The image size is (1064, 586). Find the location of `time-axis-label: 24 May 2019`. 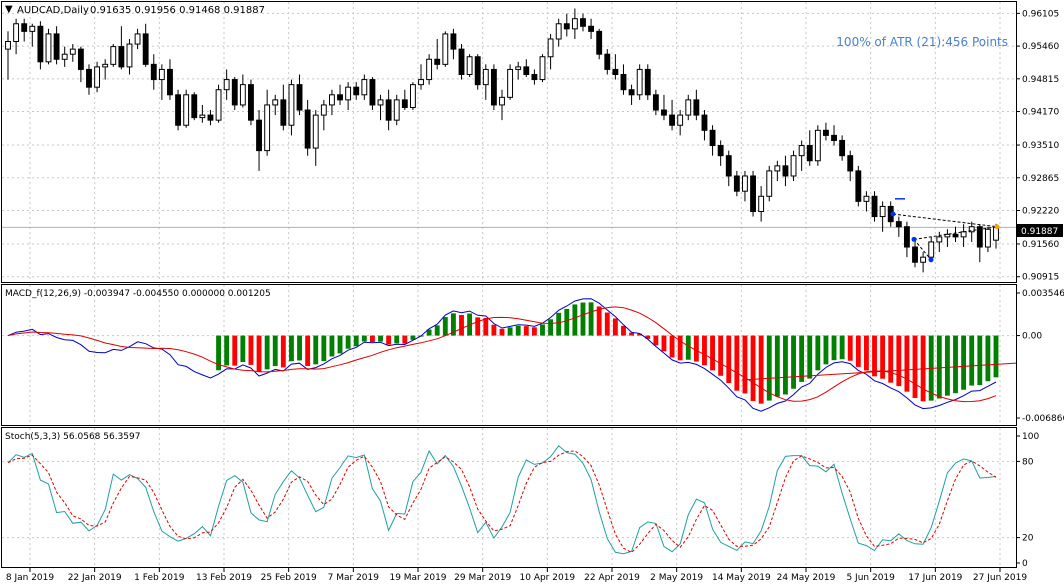

time-axis-label: 24 May 2019 is located at coordinates (806, 578).